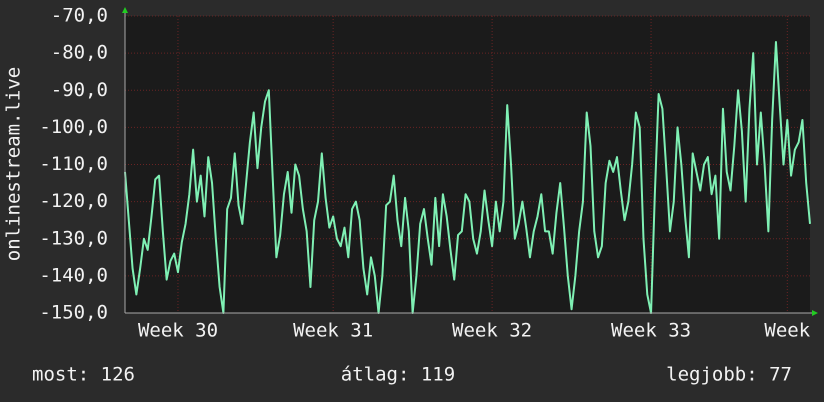  What do you see at coordinates (73, 164) in the screenshot?
I see `y-tick-label: -110,0` at bounding box center [73, 164].